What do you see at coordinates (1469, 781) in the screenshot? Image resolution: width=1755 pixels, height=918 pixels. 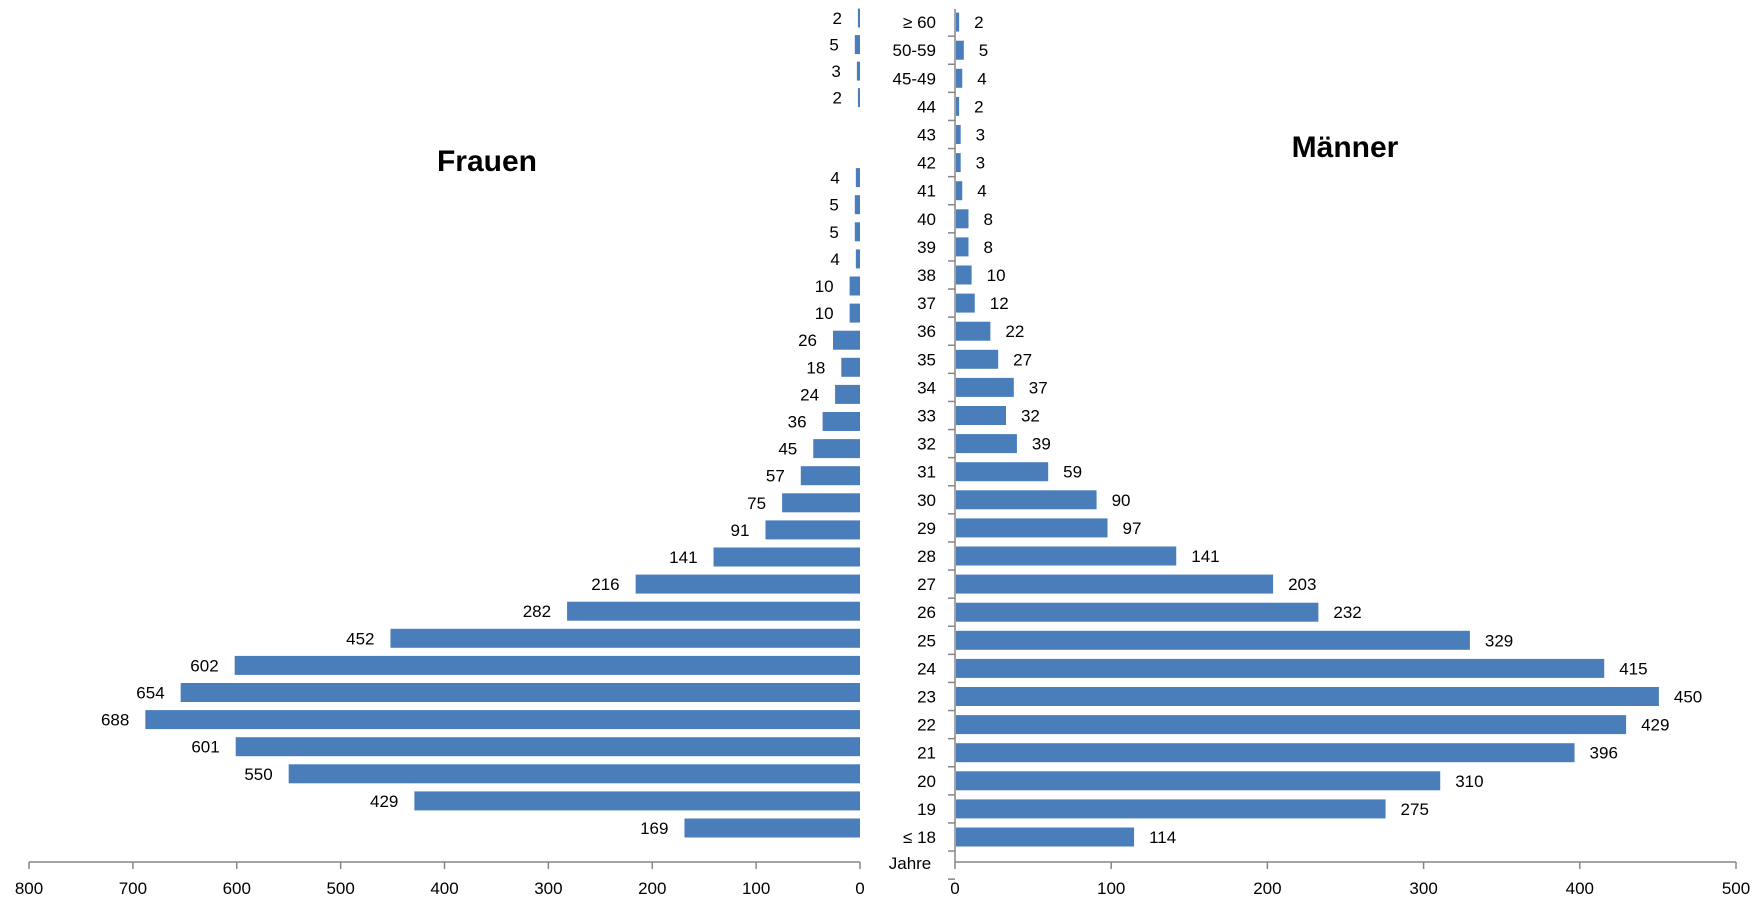 I see `maenner-bar-value-label: 310` at bounding box center [1469, 781].